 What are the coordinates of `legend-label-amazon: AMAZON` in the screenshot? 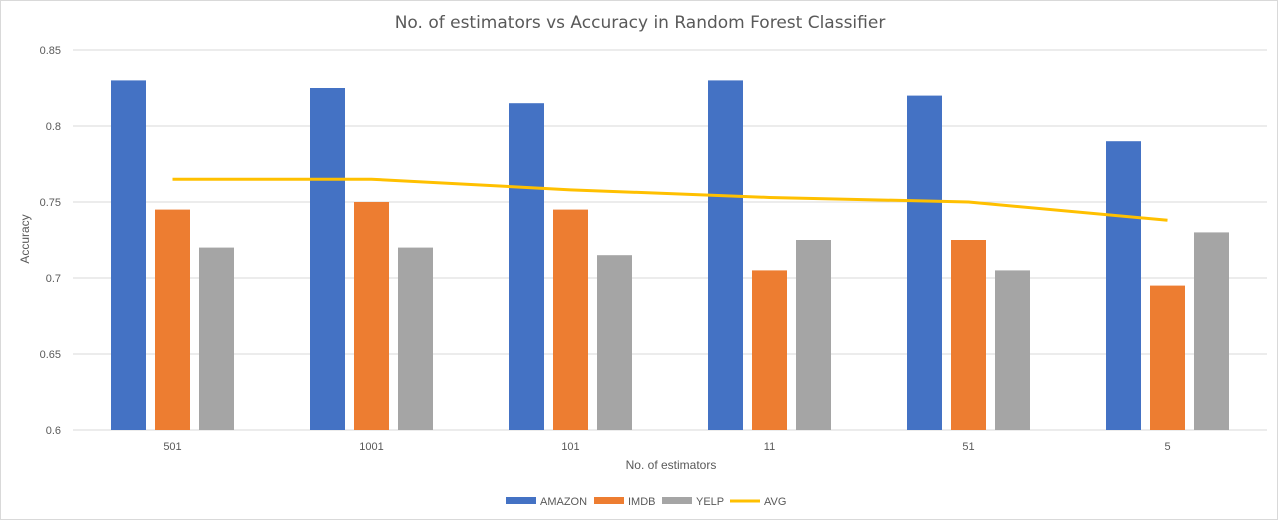 It's located at (563, 502).